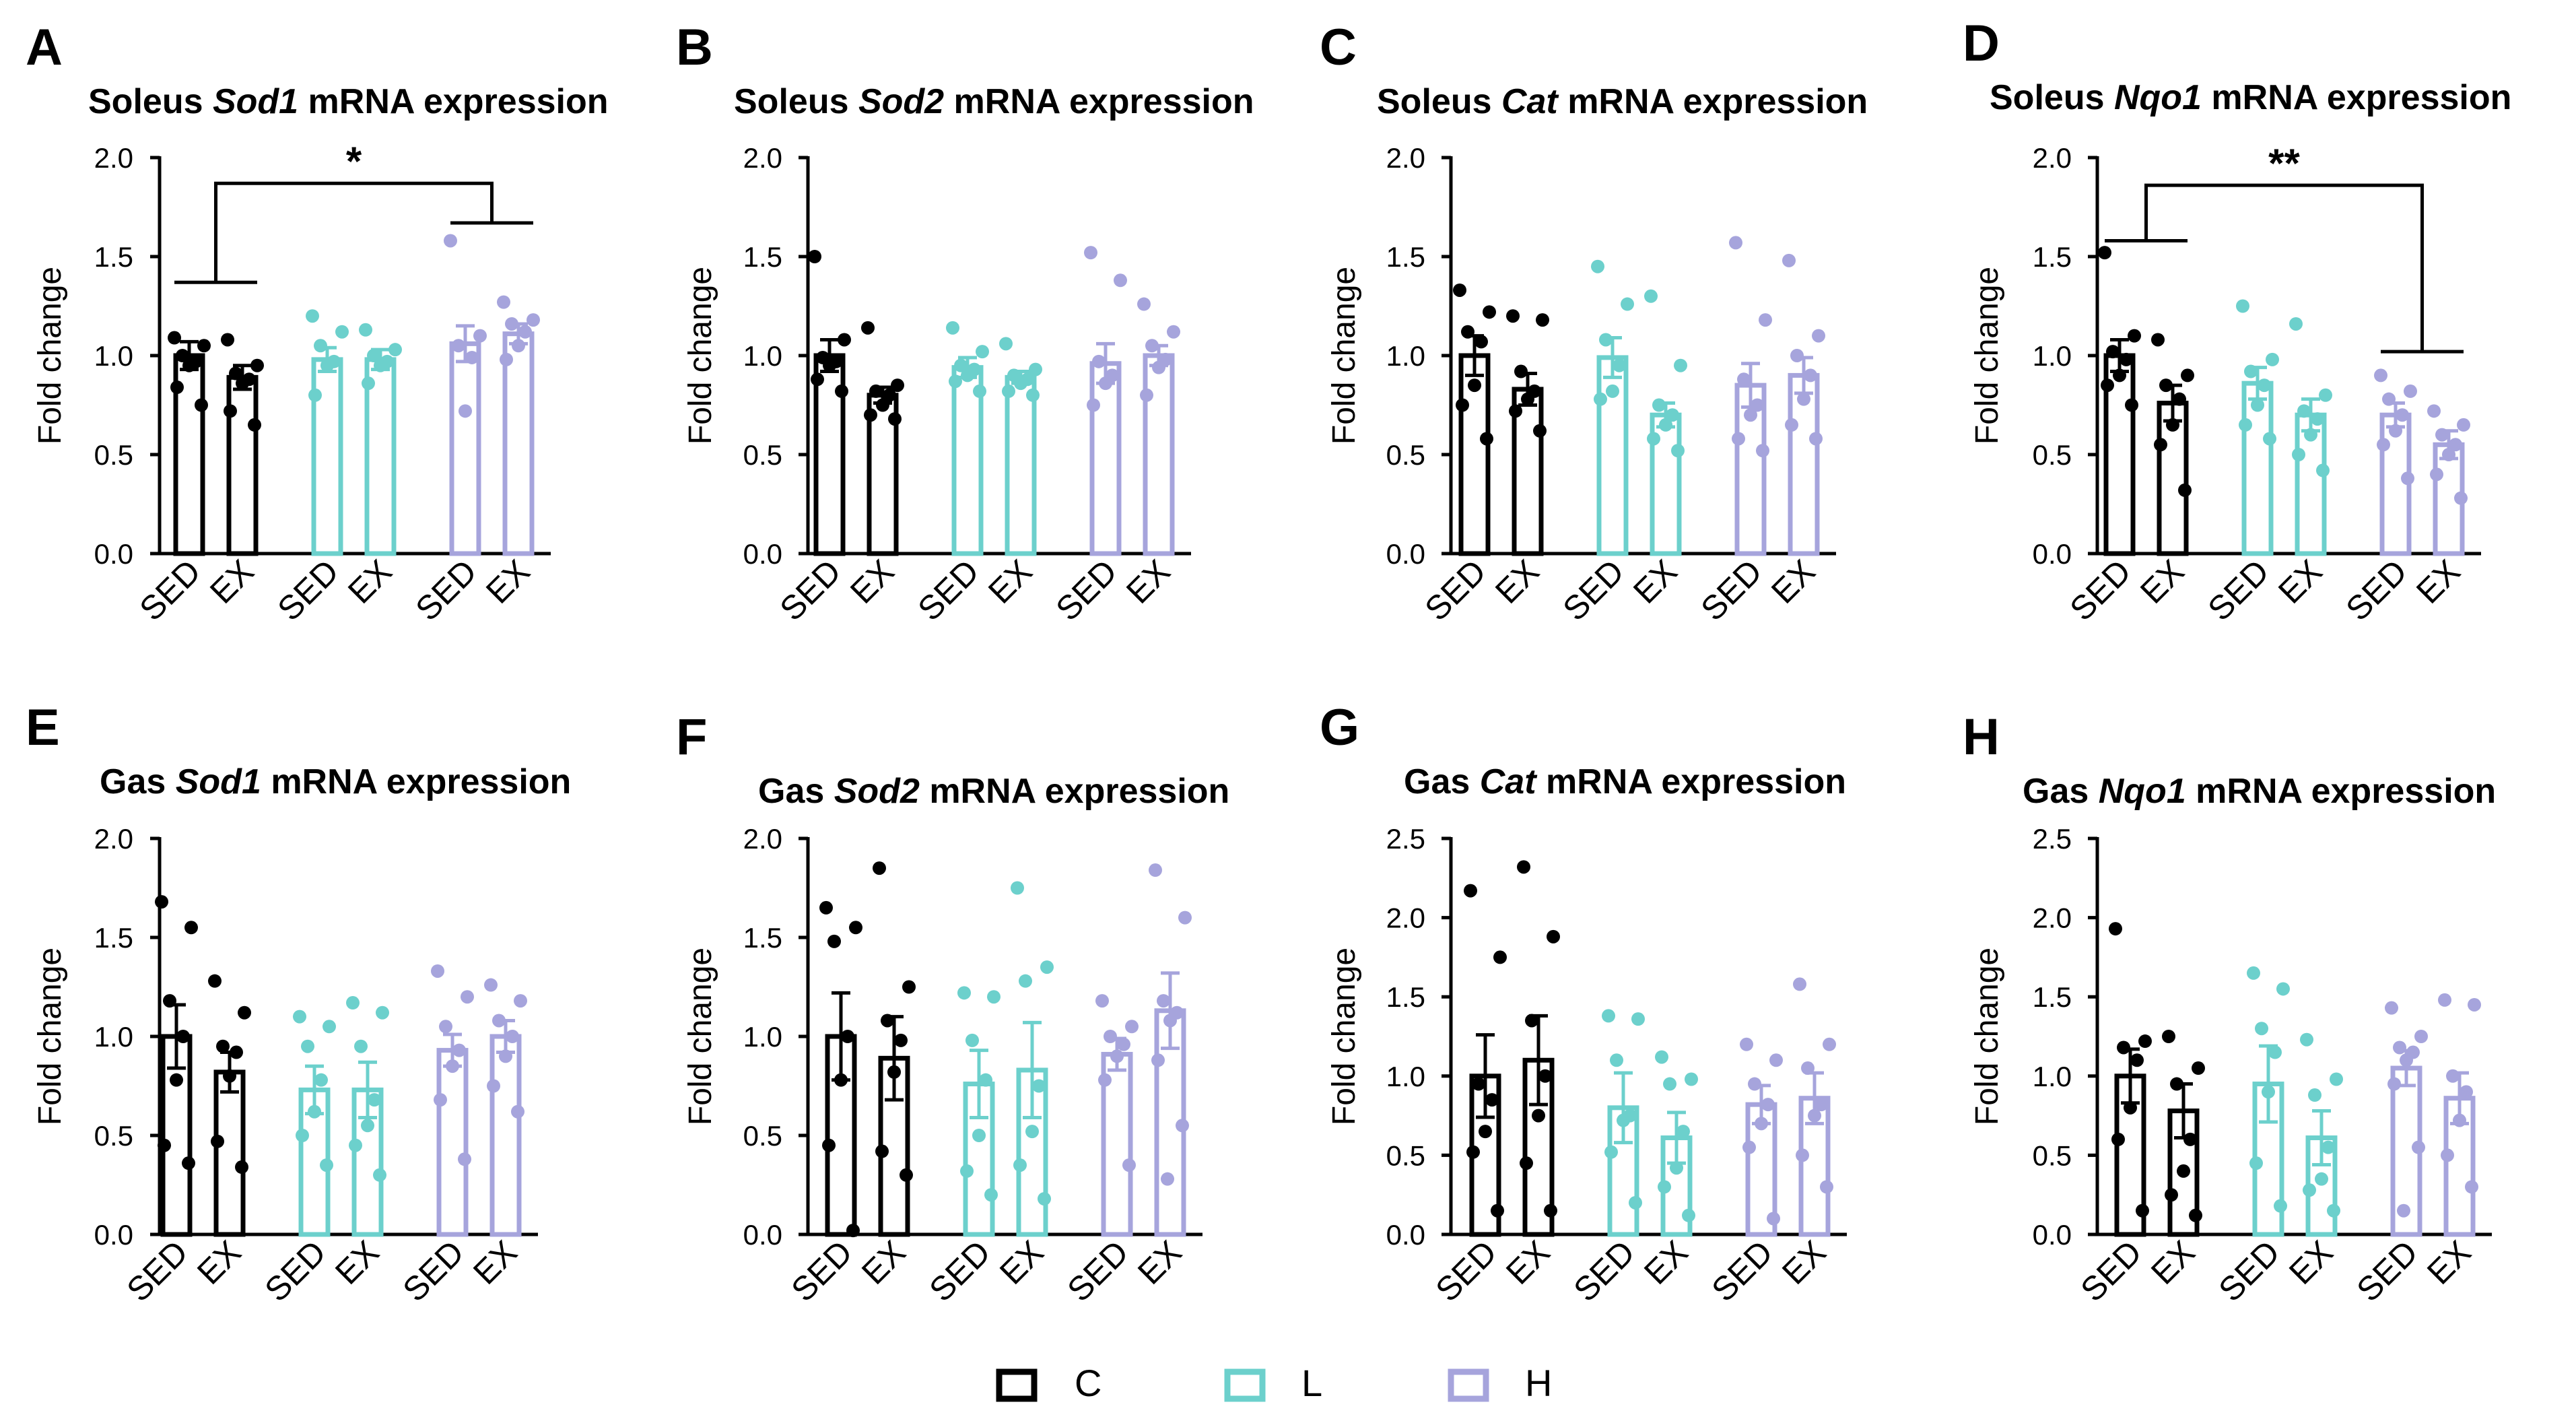 The image size is (2576, 1423). What do you see at coordinates (2110, 1271) in the screenshot?
I see `x-tick-label-h-0: SED` at bounding box center [2110, 1271].